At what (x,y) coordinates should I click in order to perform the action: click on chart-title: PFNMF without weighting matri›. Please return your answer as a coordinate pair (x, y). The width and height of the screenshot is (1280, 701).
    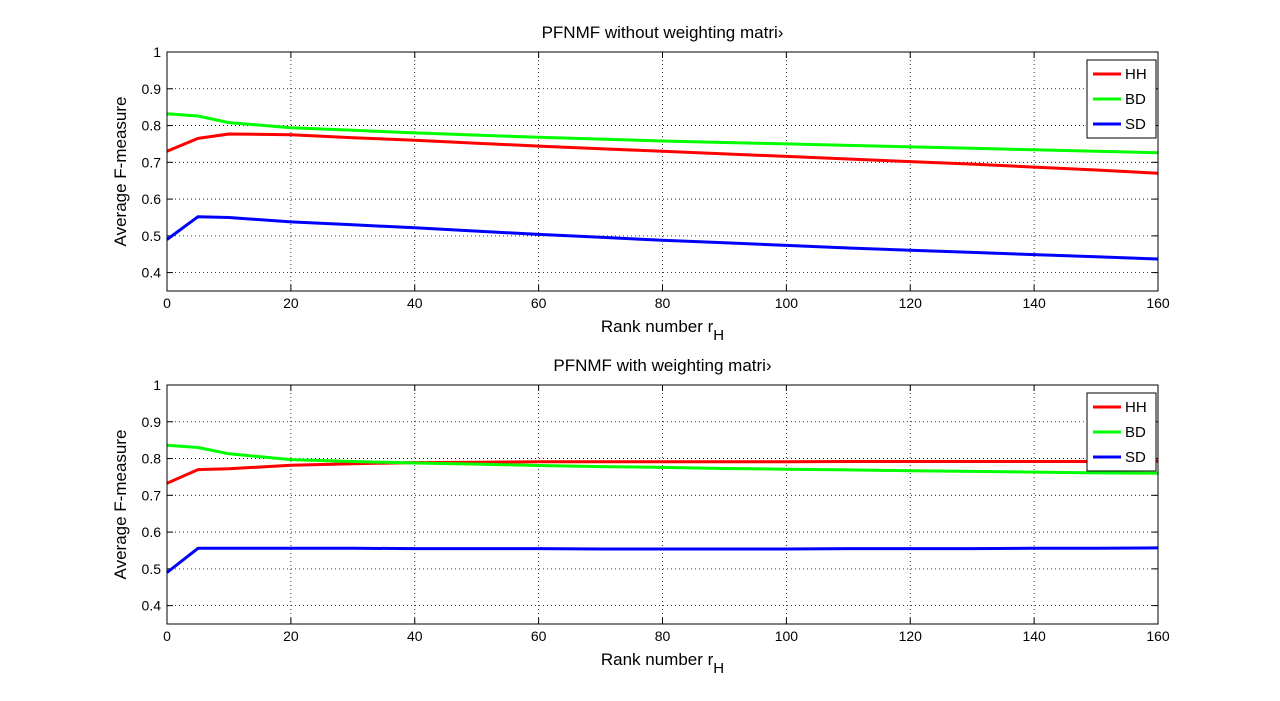
    Looking at the image, I should click on (663, 32).